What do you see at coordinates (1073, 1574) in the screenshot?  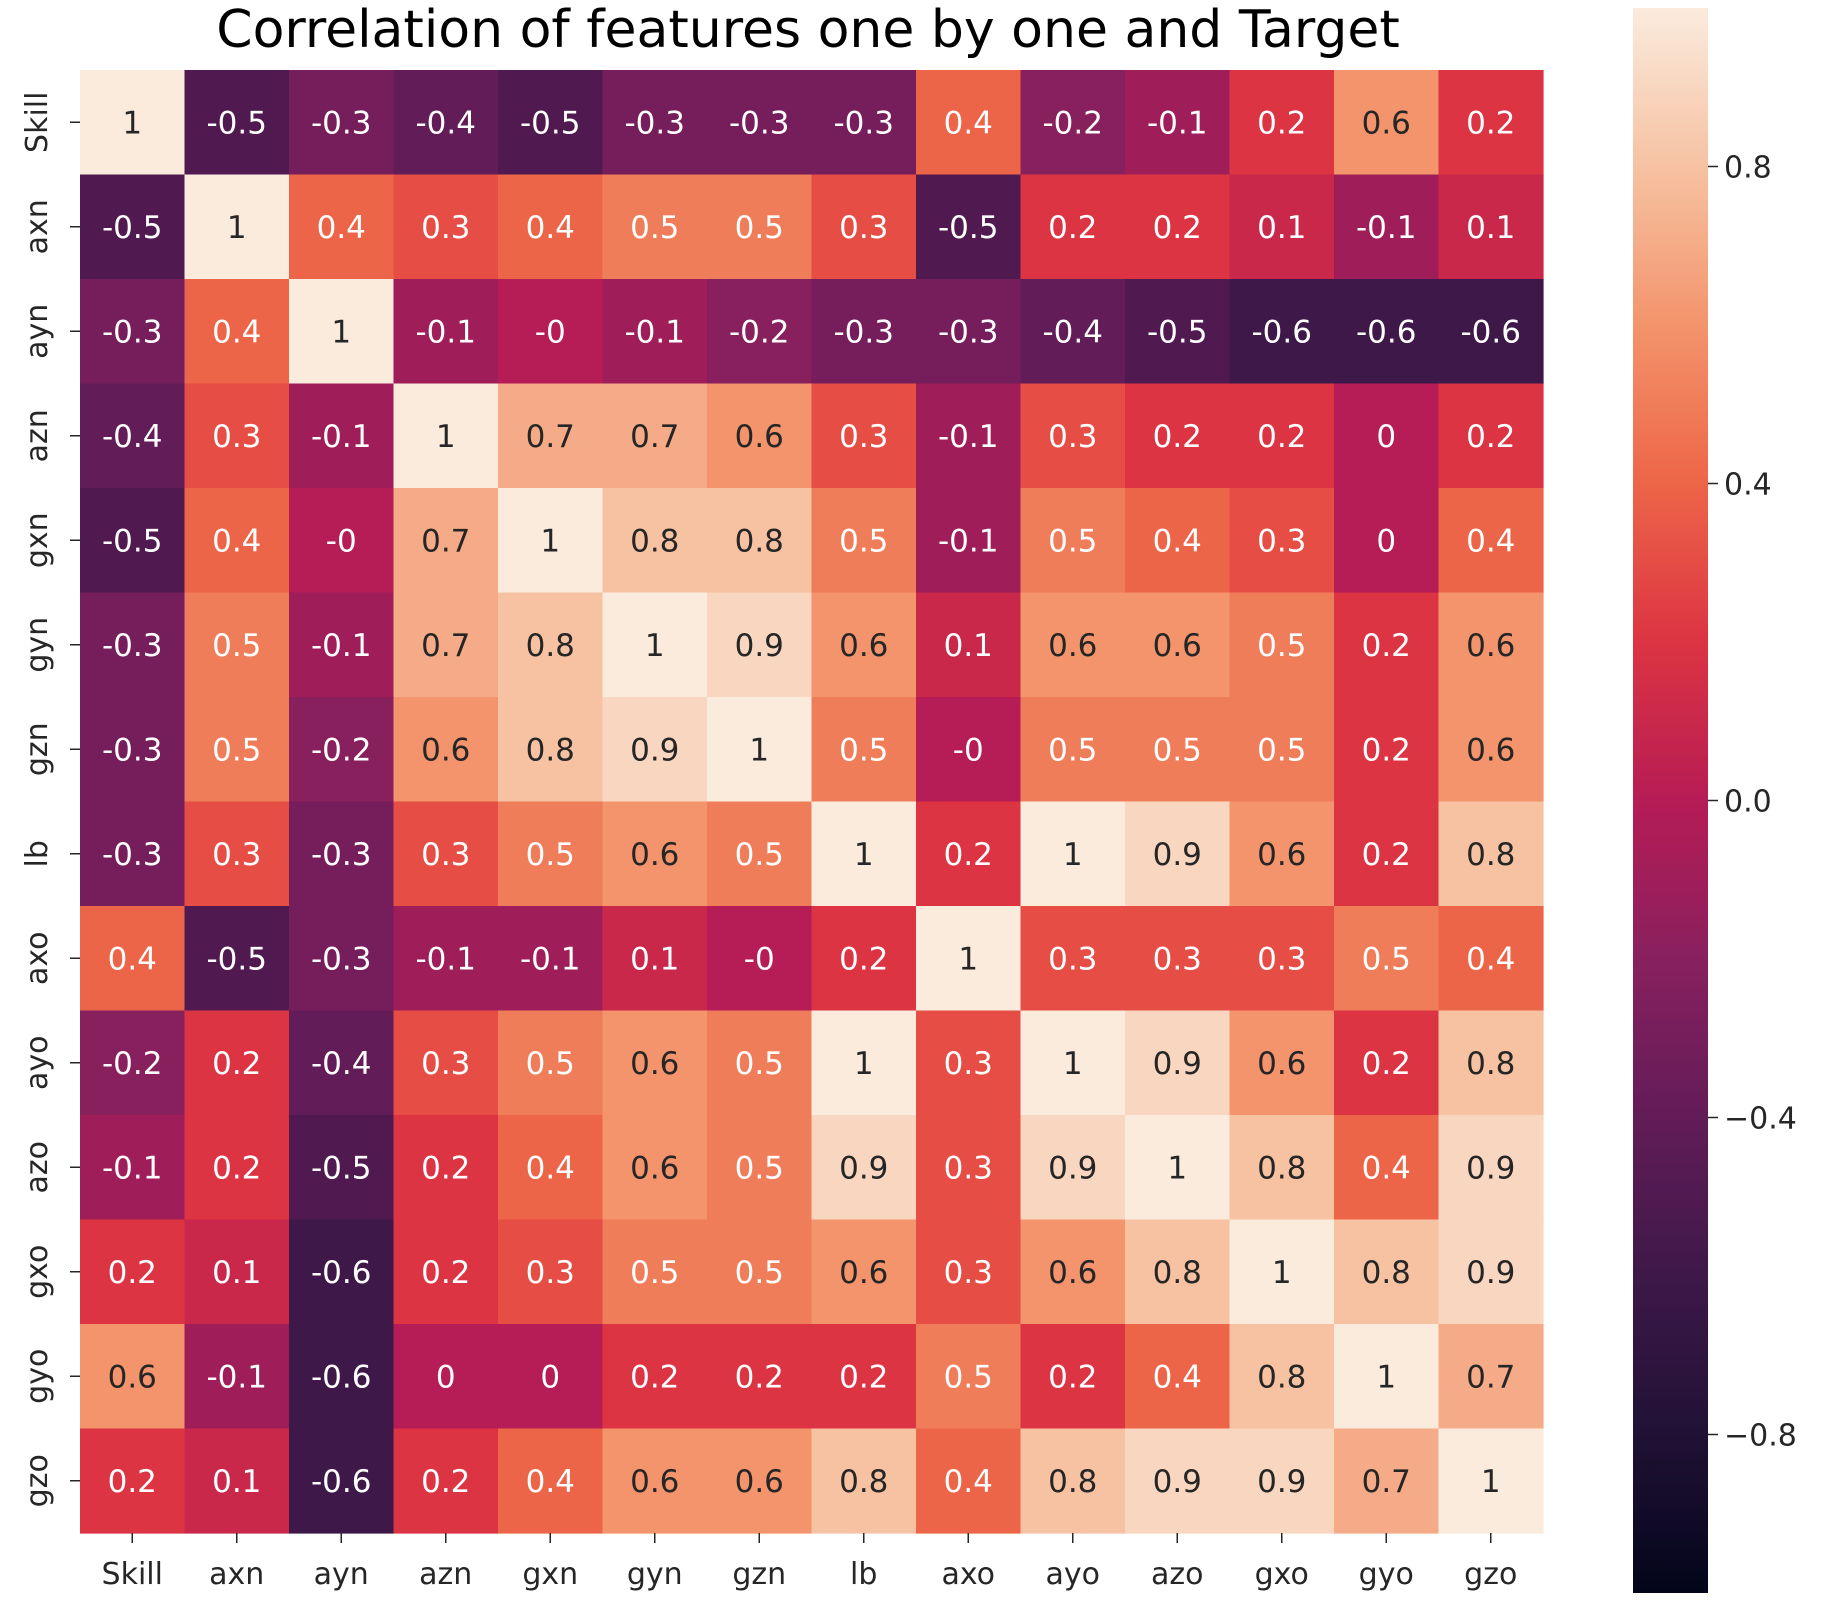 I see `x-tick-label: ayo` at bounding box center [1073, 1574].